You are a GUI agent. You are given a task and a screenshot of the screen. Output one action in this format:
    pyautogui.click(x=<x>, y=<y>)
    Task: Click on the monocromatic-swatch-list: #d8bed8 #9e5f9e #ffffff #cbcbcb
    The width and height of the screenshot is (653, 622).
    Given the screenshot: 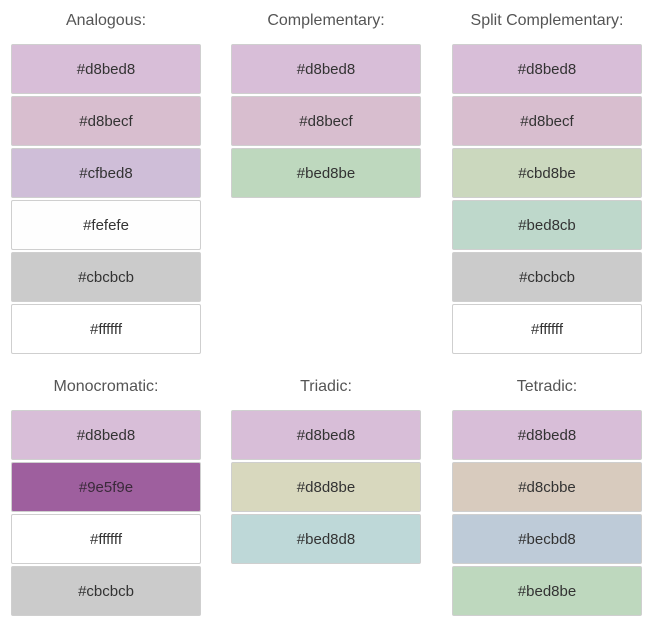 What is the action you would take?
    pyautogui.click(x=106, y=514)
    